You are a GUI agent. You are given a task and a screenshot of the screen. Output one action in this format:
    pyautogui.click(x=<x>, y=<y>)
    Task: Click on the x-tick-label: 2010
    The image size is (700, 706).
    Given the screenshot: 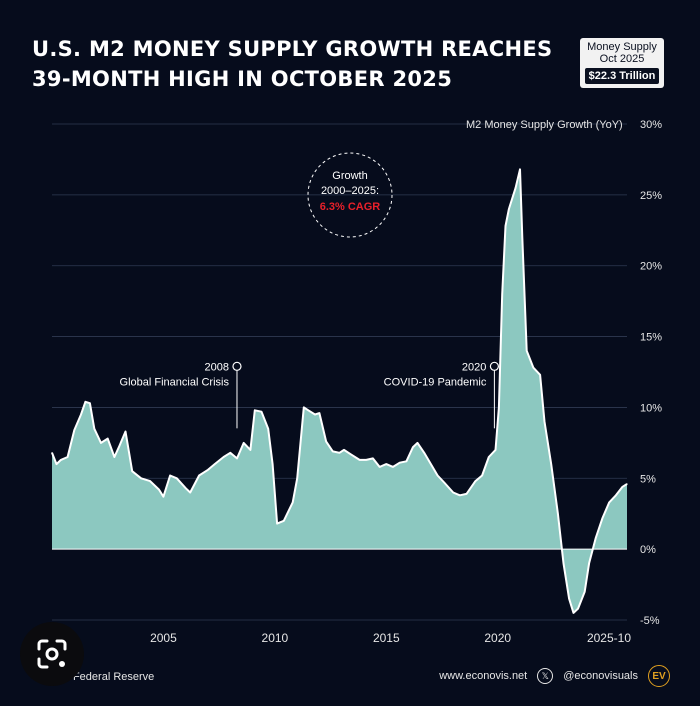 What is the action you would take?
    pyautogui.click(x=275, y=638)
    